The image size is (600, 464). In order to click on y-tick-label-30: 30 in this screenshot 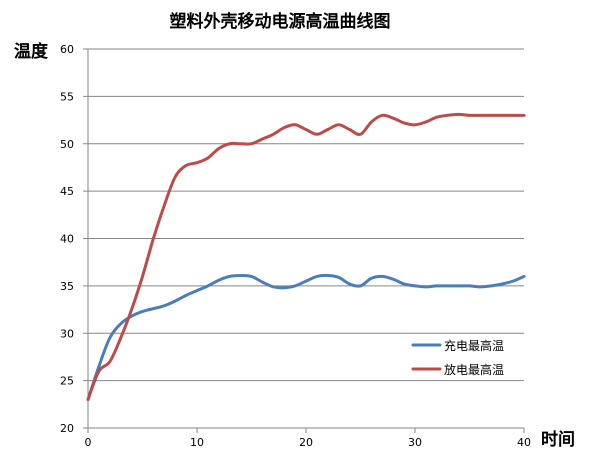, I will do `click(67, 333)`.